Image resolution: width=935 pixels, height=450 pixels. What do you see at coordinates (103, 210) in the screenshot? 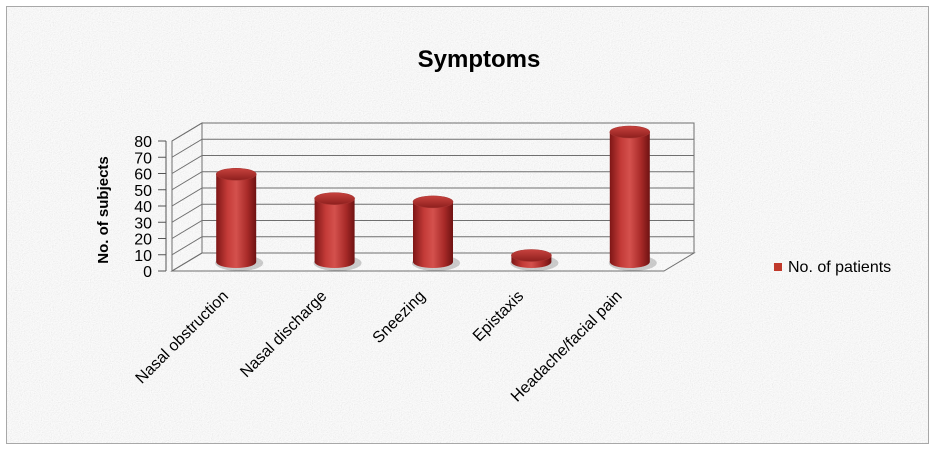
I see `y-axis-label: No. of subjects` at bounding box center [103, 210].